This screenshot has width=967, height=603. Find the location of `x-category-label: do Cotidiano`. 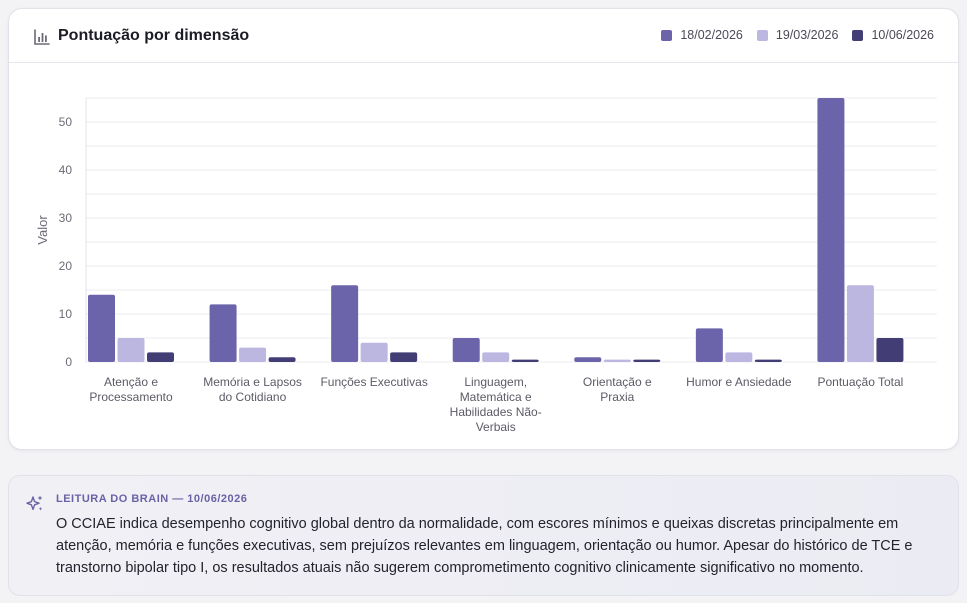

x-category-label: do Cotidiano is located at coordinates (253, 397).